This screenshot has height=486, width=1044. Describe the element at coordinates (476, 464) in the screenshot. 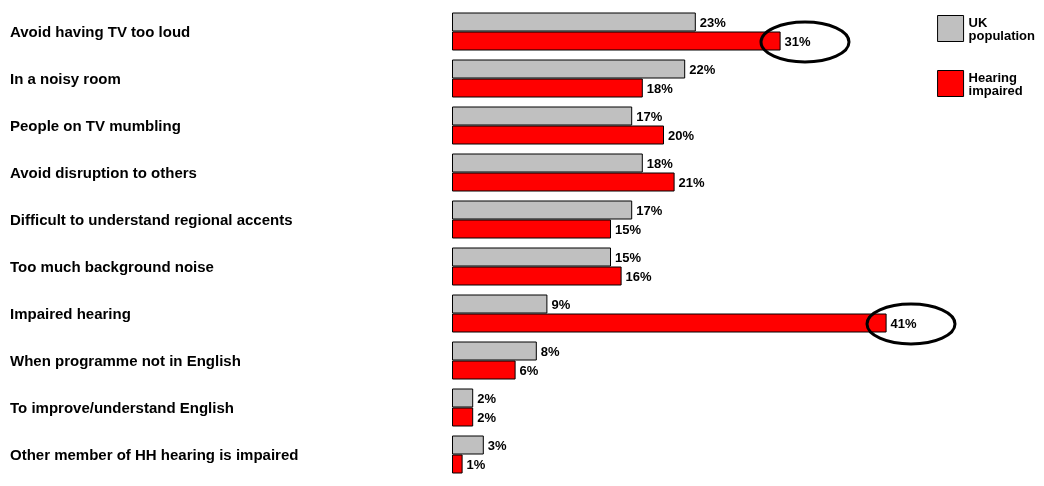

I see `data-label: 1%` at that location.